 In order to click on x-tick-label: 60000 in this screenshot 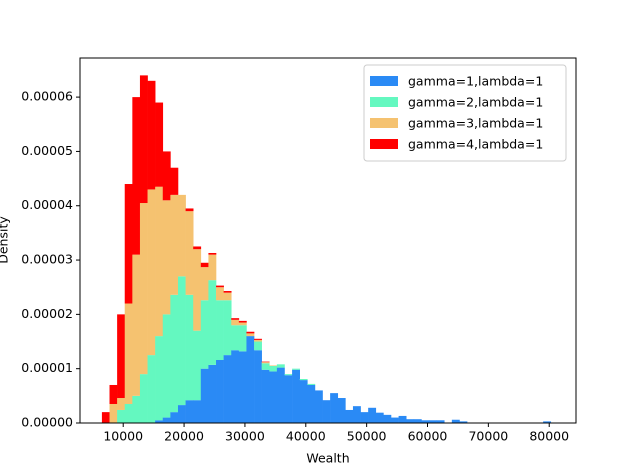, I will do `click(428, 436)`.